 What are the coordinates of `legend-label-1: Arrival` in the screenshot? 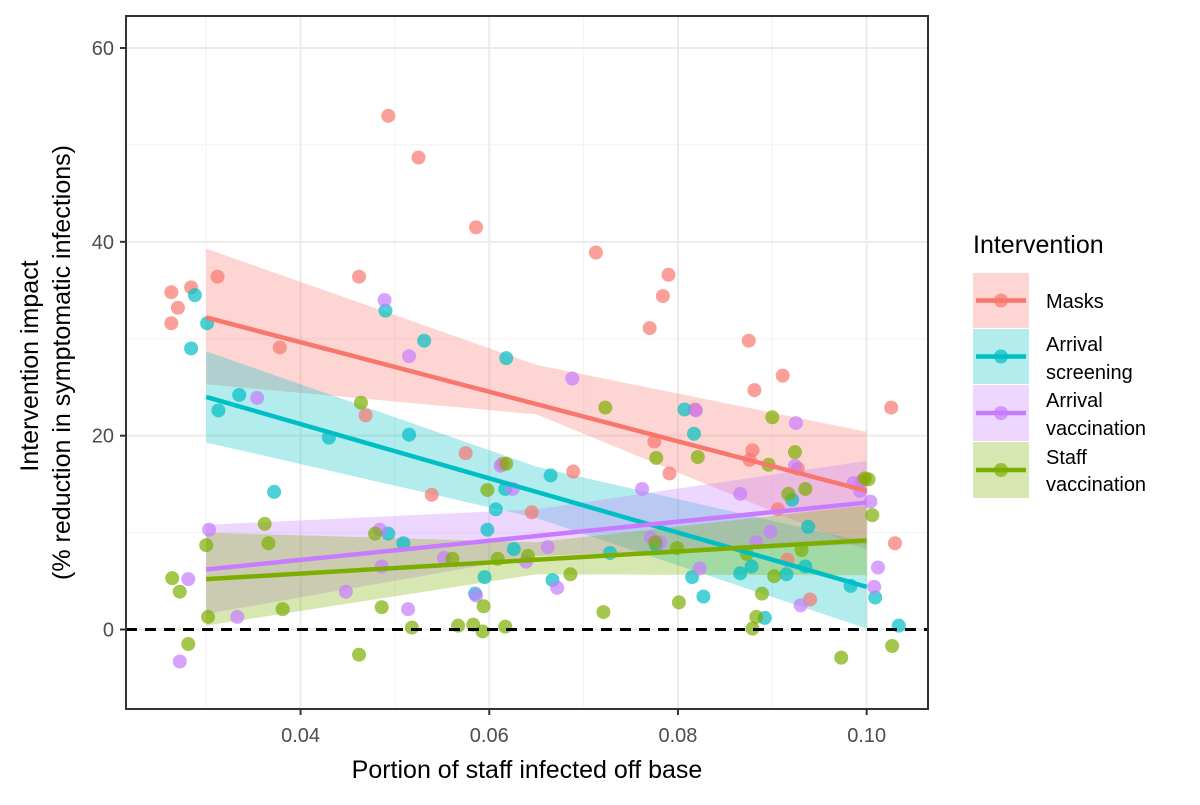 It's located at (1074, 345).